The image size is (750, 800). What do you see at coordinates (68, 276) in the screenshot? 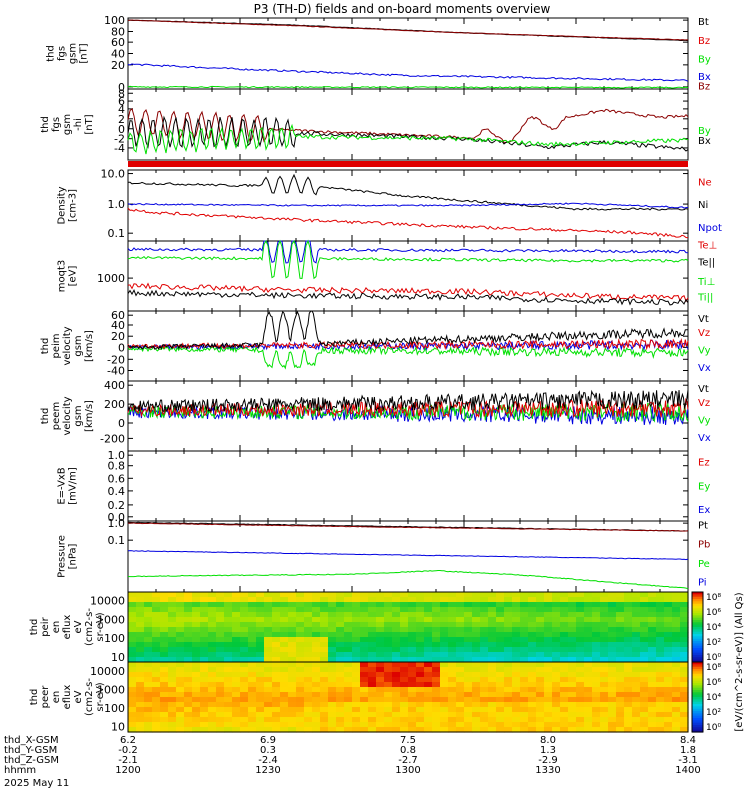
I see `y-axis-label: moqt3[eV]` at bounding box center [68, 276].